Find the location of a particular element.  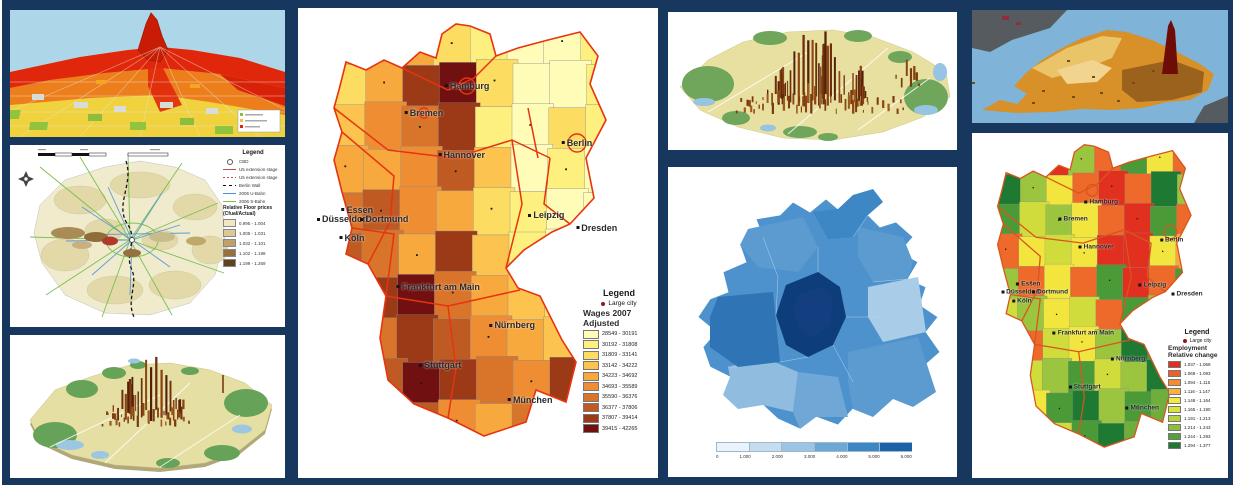

legend-ramp-title: Relative Floor prices is located at coordinates (248, 208).